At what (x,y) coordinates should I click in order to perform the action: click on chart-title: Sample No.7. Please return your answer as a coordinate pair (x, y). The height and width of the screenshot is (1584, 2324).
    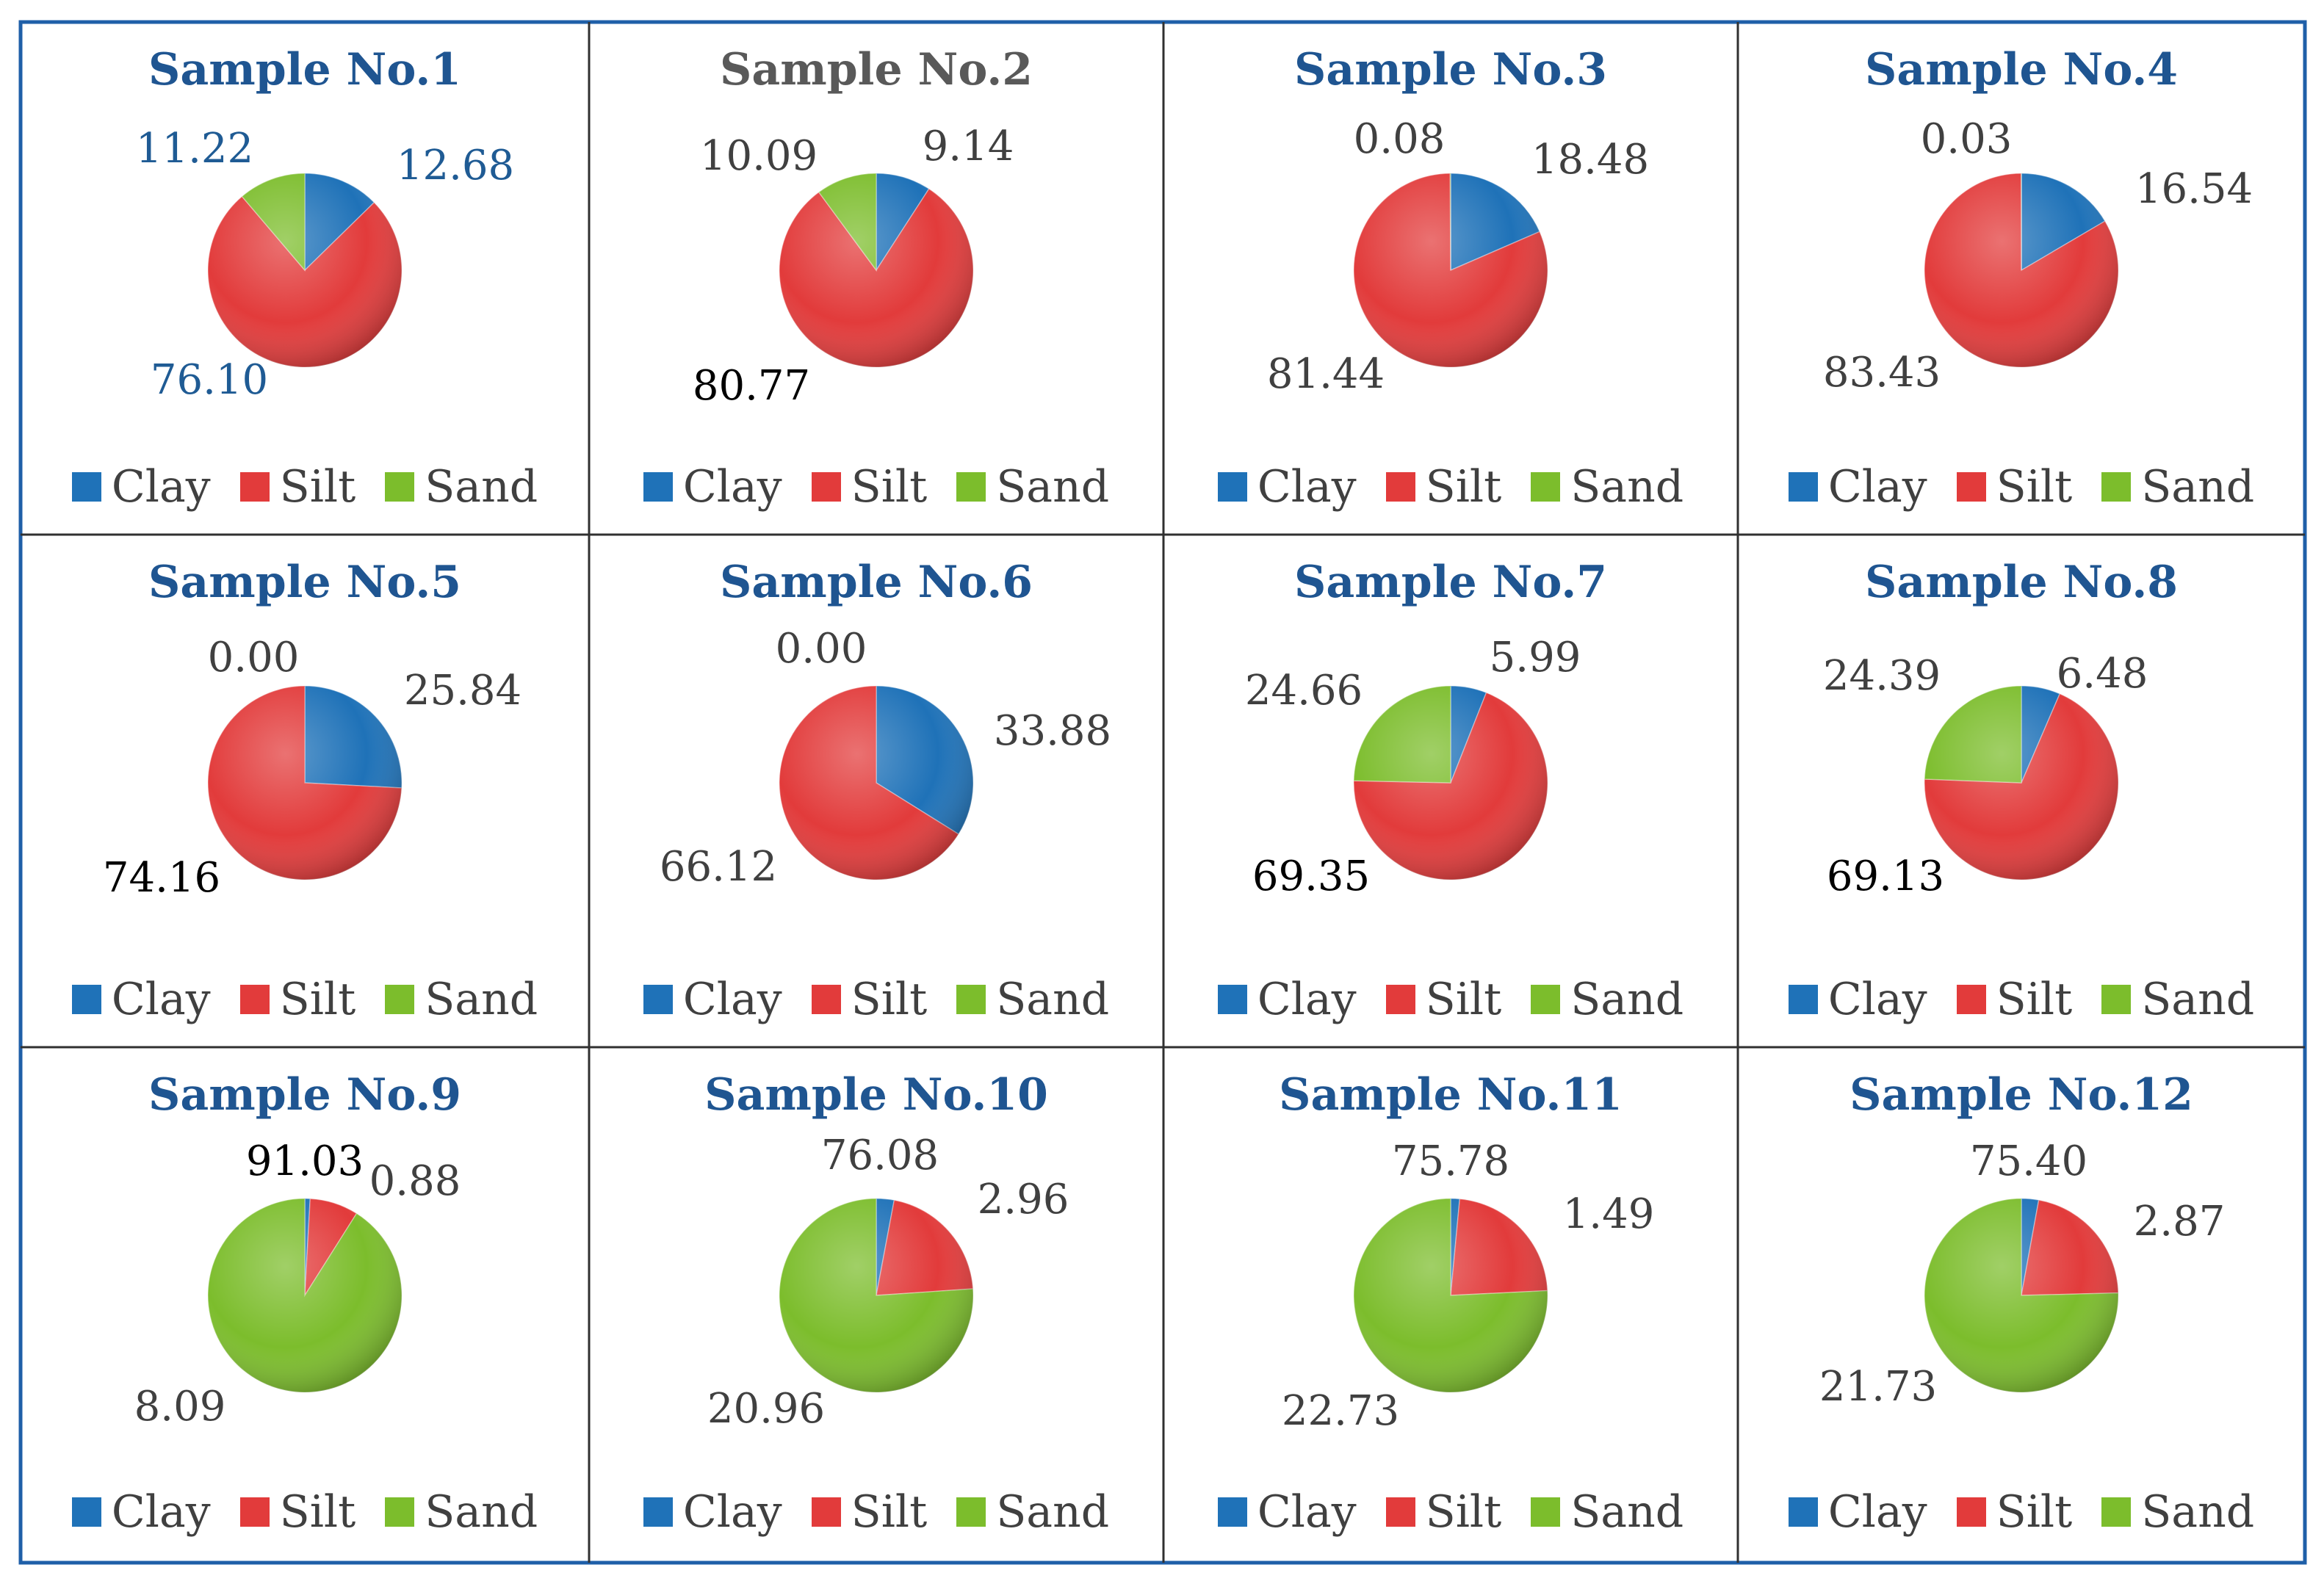
    Looking at the image, I should click on (1451, 582).